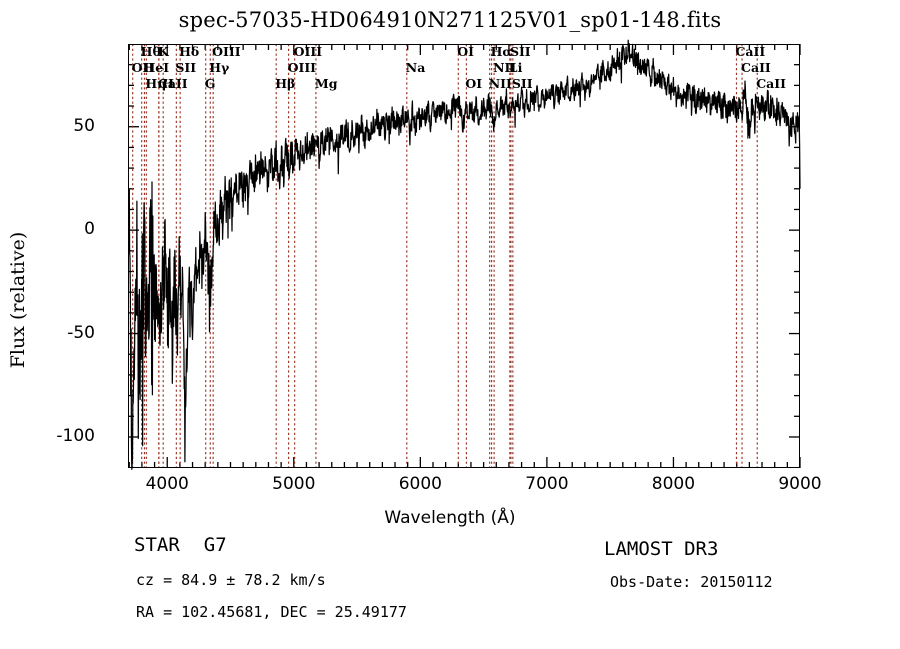  What do you see at coordinates (326, 83) in the screenshot?
I see `line-label-Mg: Mg` at bounding box center [326, 83].